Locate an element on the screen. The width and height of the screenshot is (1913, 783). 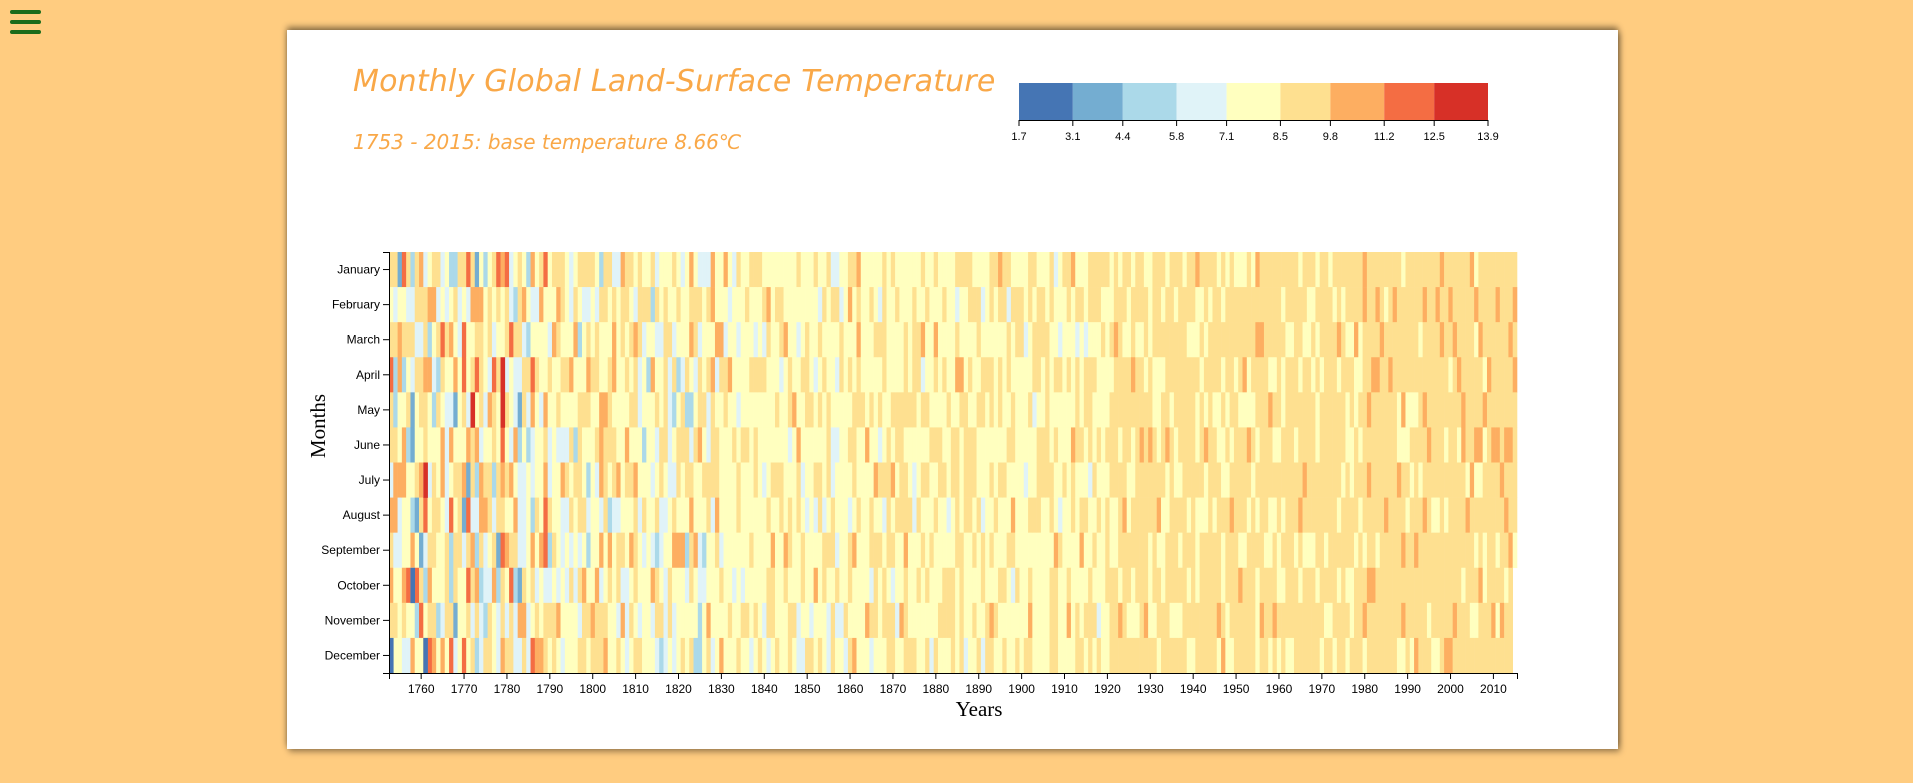
x-tick-label: 1880 is located at coordinates (935, 689).